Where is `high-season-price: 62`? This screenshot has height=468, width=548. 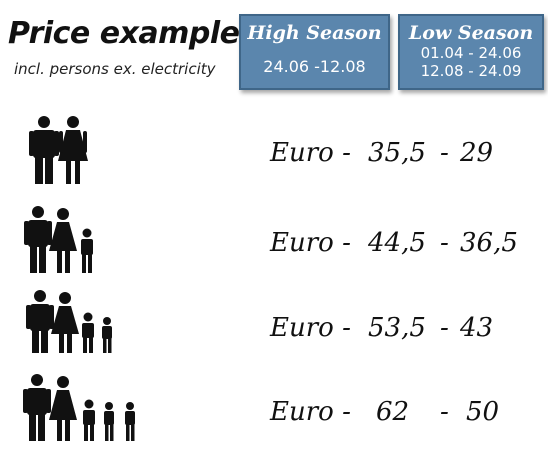
high-season-price: 62 is located at coordinates (393, 412).